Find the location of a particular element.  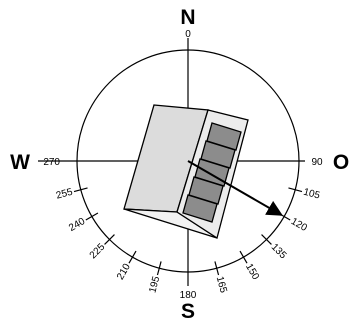

orientation-arrow is located at coordinates (235, 188).